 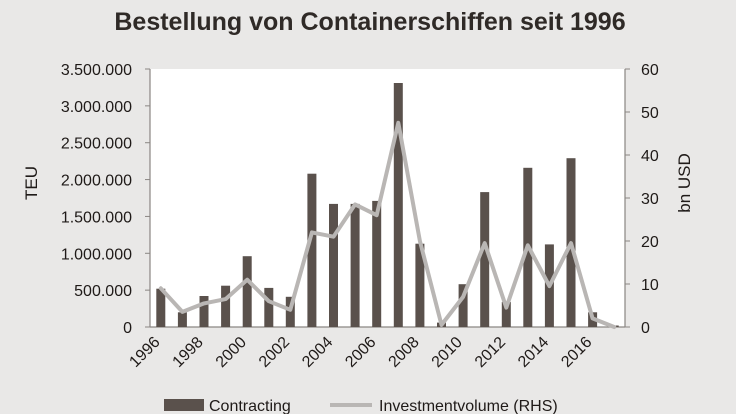 What do you see at coordinates (404, 352) in the screenshot?
I see `x-tick-label: 2008` at bounding box center [404, 352].